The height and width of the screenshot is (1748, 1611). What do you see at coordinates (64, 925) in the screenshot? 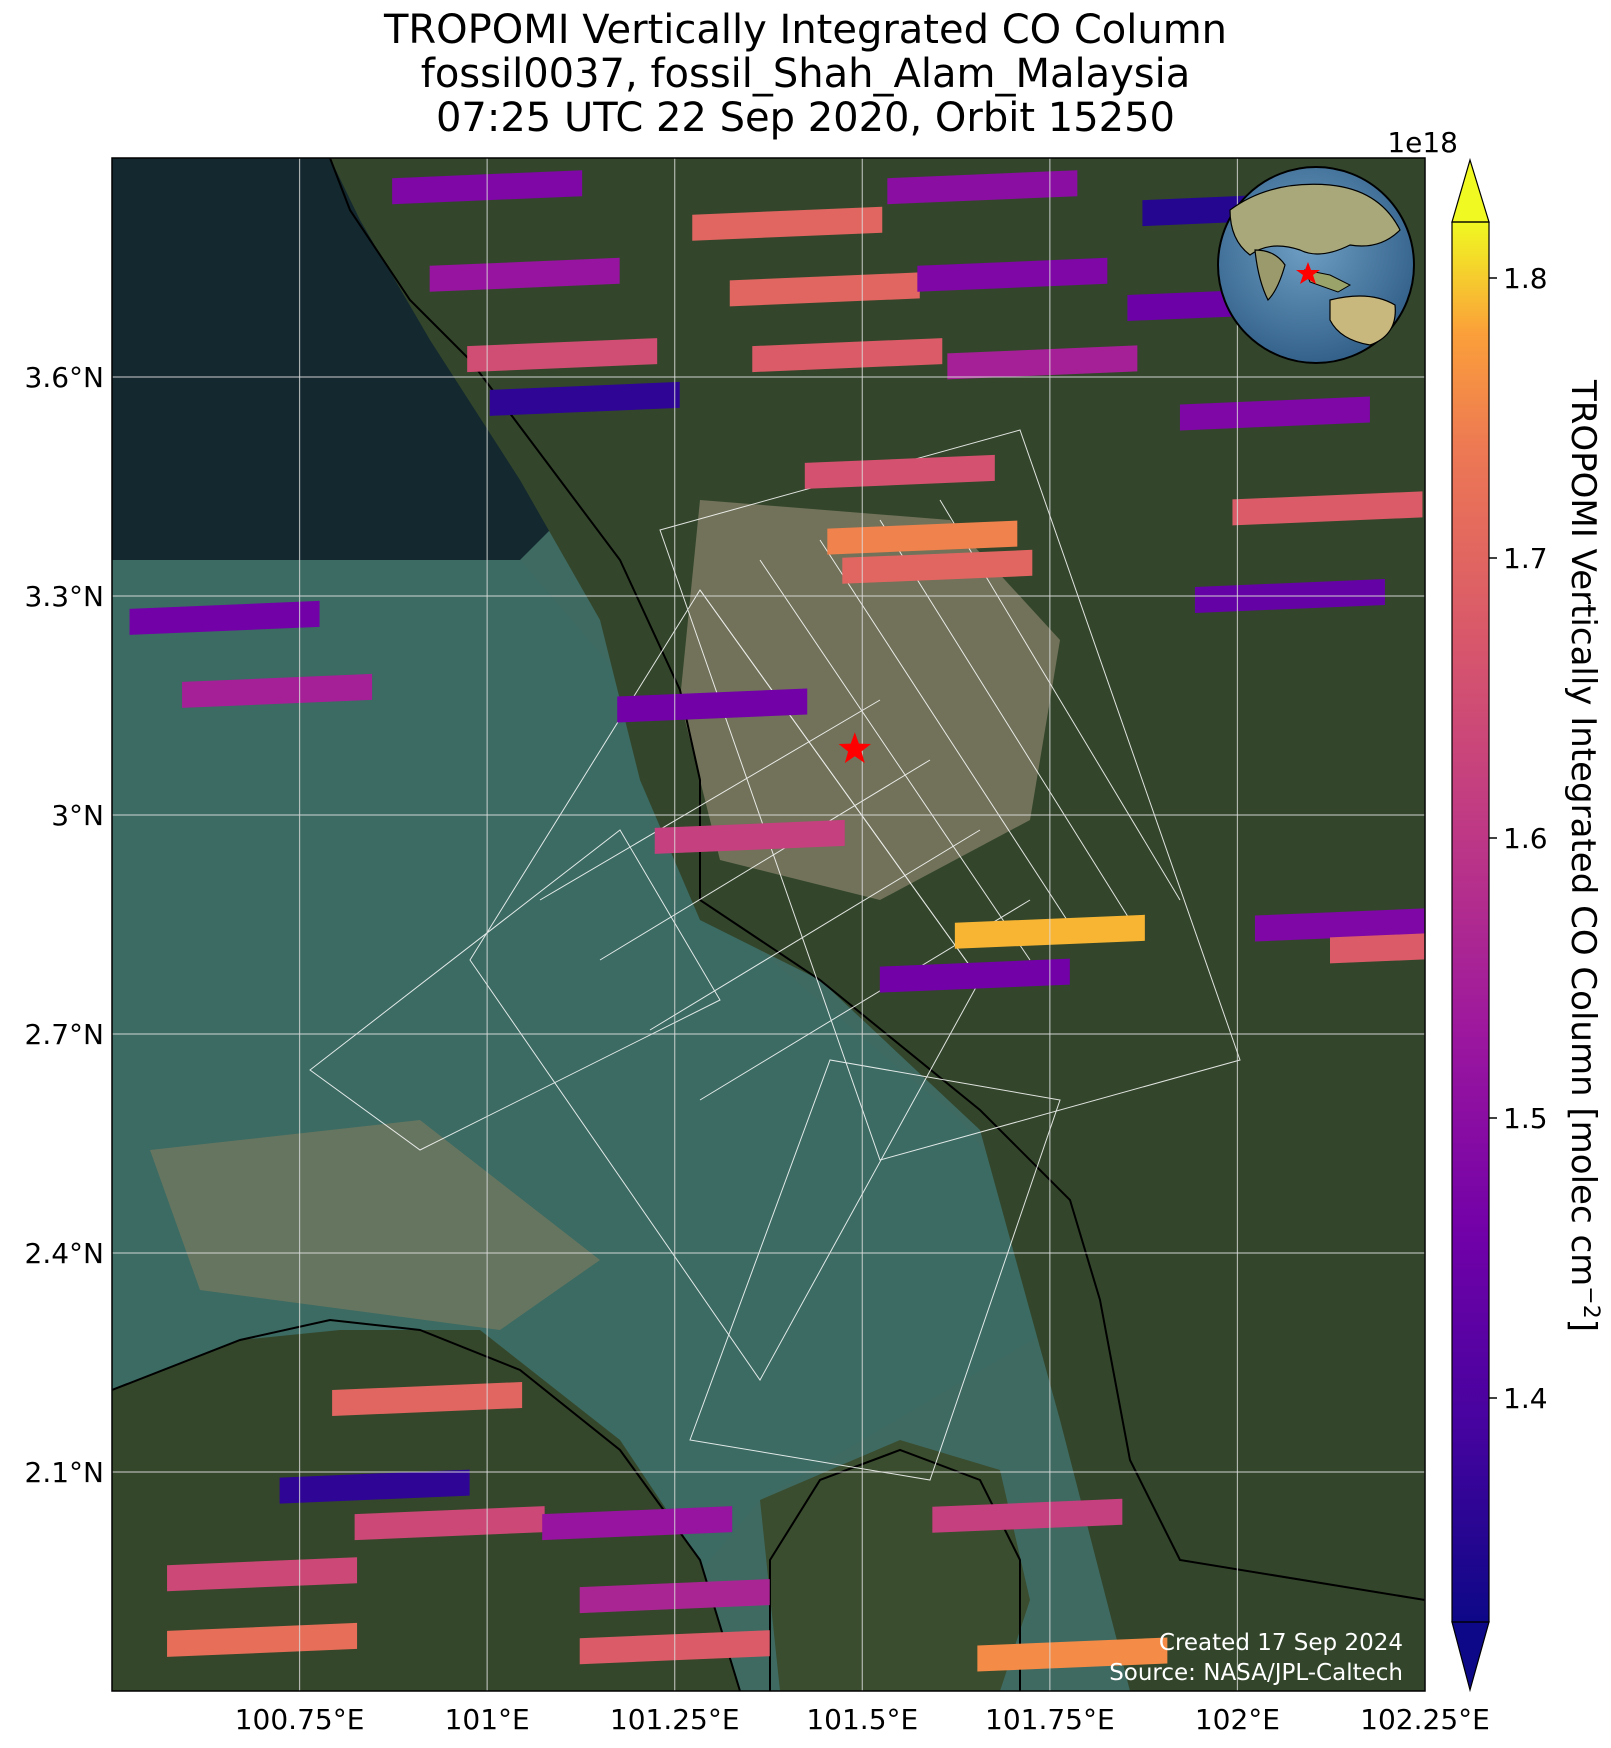
I see `latitude-tick-labels: 3.6°N 3.3°N 3°N 2.7°N 2.4°N 2.1°N` at bounding box center [64, 925].